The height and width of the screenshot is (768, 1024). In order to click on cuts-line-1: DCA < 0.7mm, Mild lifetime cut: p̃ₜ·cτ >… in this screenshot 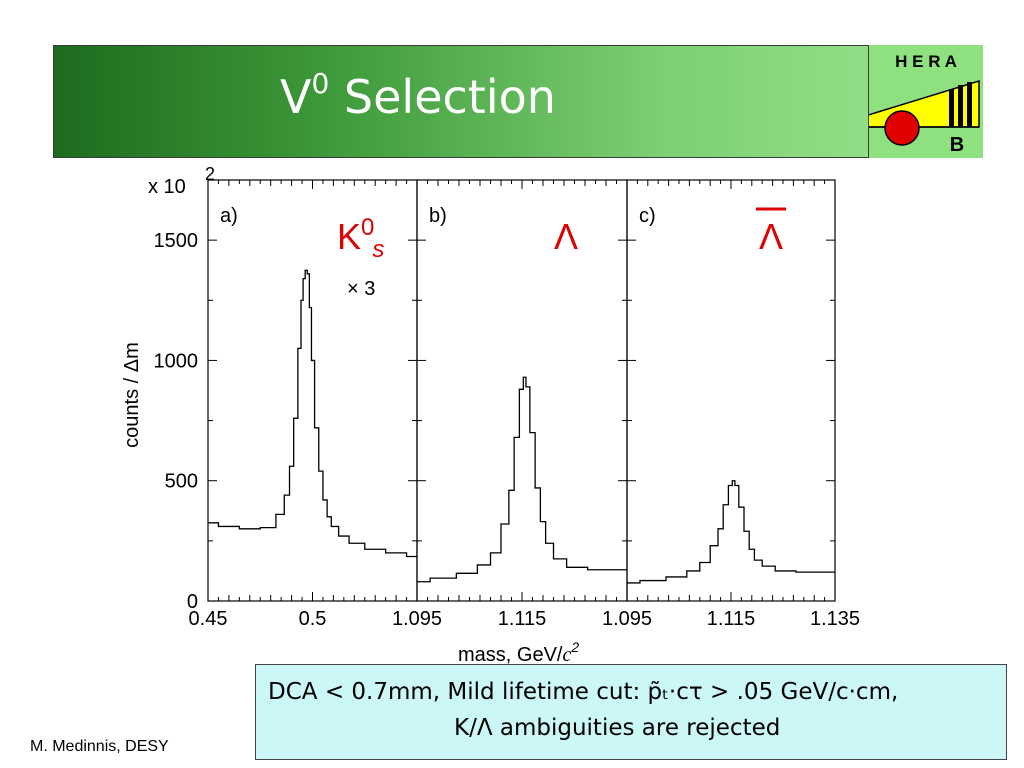, I will do `click(583, 692)`.